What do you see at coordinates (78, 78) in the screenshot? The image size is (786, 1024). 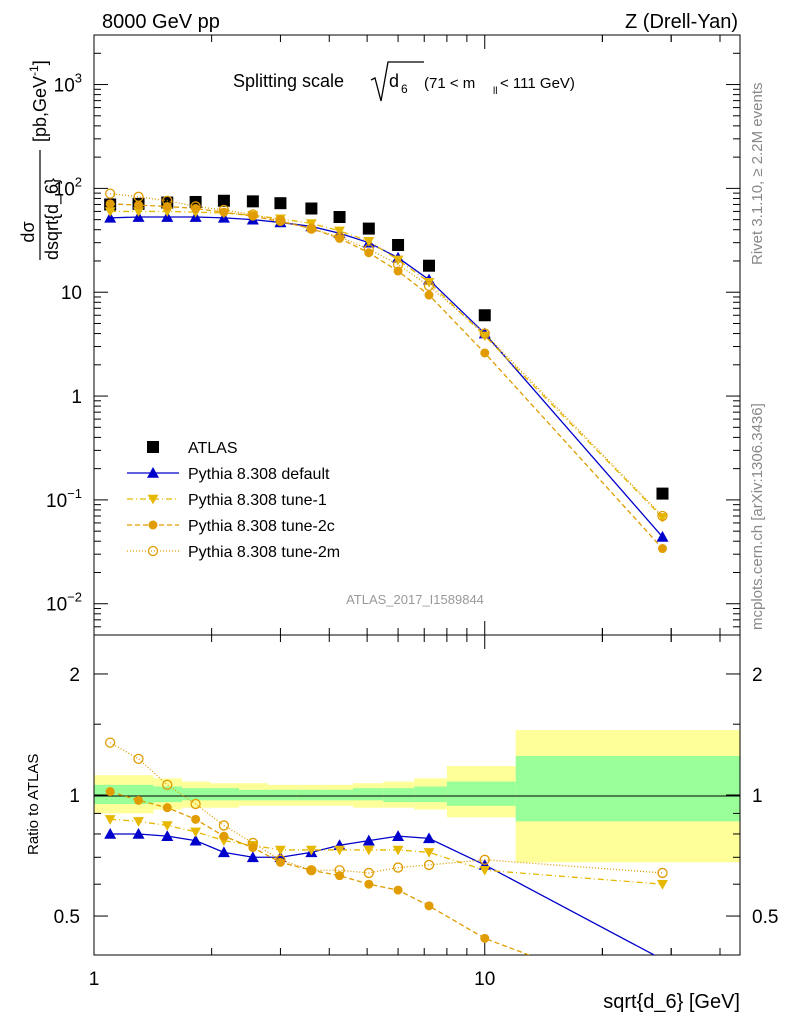 I see `y-tick-exp: 3` at bounding box center [78, 78].